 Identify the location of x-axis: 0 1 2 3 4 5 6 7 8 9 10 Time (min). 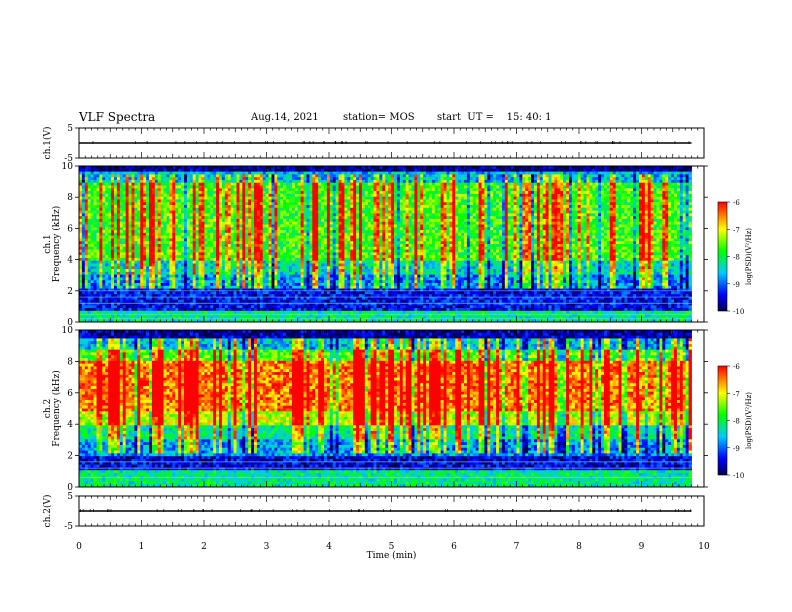
(393, 551).